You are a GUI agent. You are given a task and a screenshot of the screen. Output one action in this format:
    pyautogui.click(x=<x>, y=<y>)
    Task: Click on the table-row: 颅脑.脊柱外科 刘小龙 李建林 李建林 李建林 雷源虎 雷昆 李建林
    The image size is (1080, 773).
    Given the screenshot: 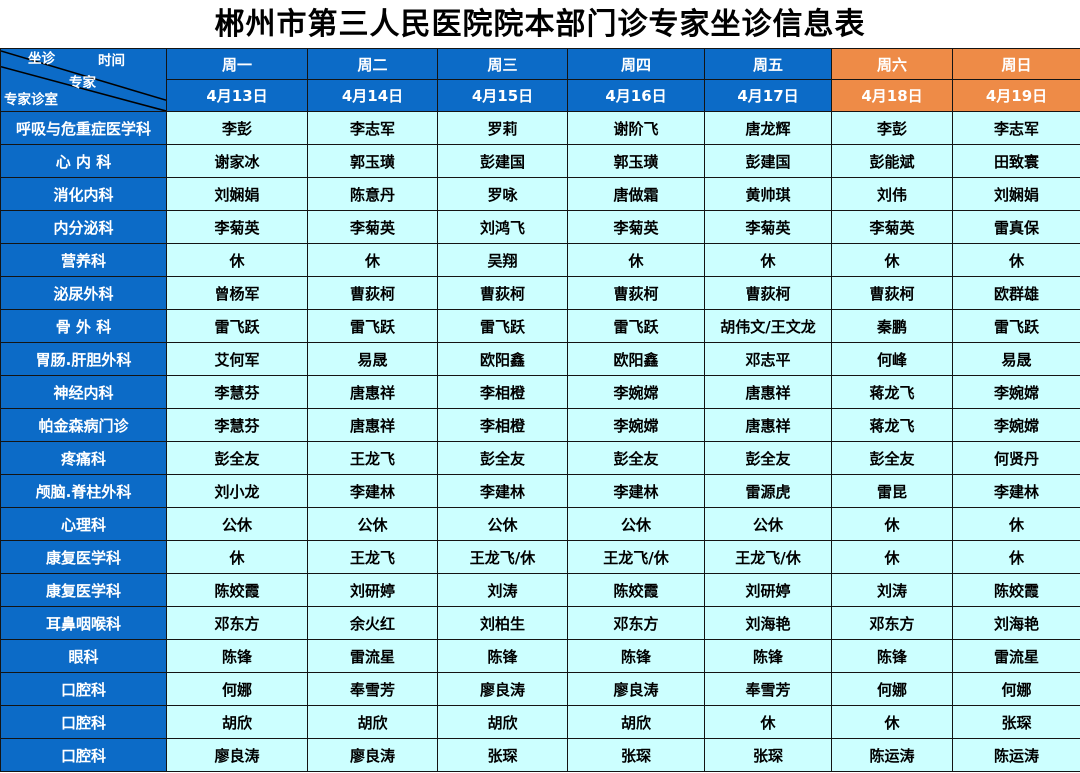 What is the action you would take?
    pyautogui.click(x=540, y=491)
    